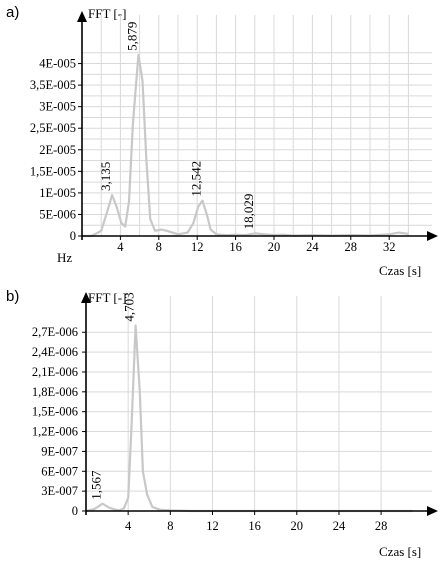 This screenshot has height=561, width=443. I want to click on panel-a-label: a), so click(12, 12).